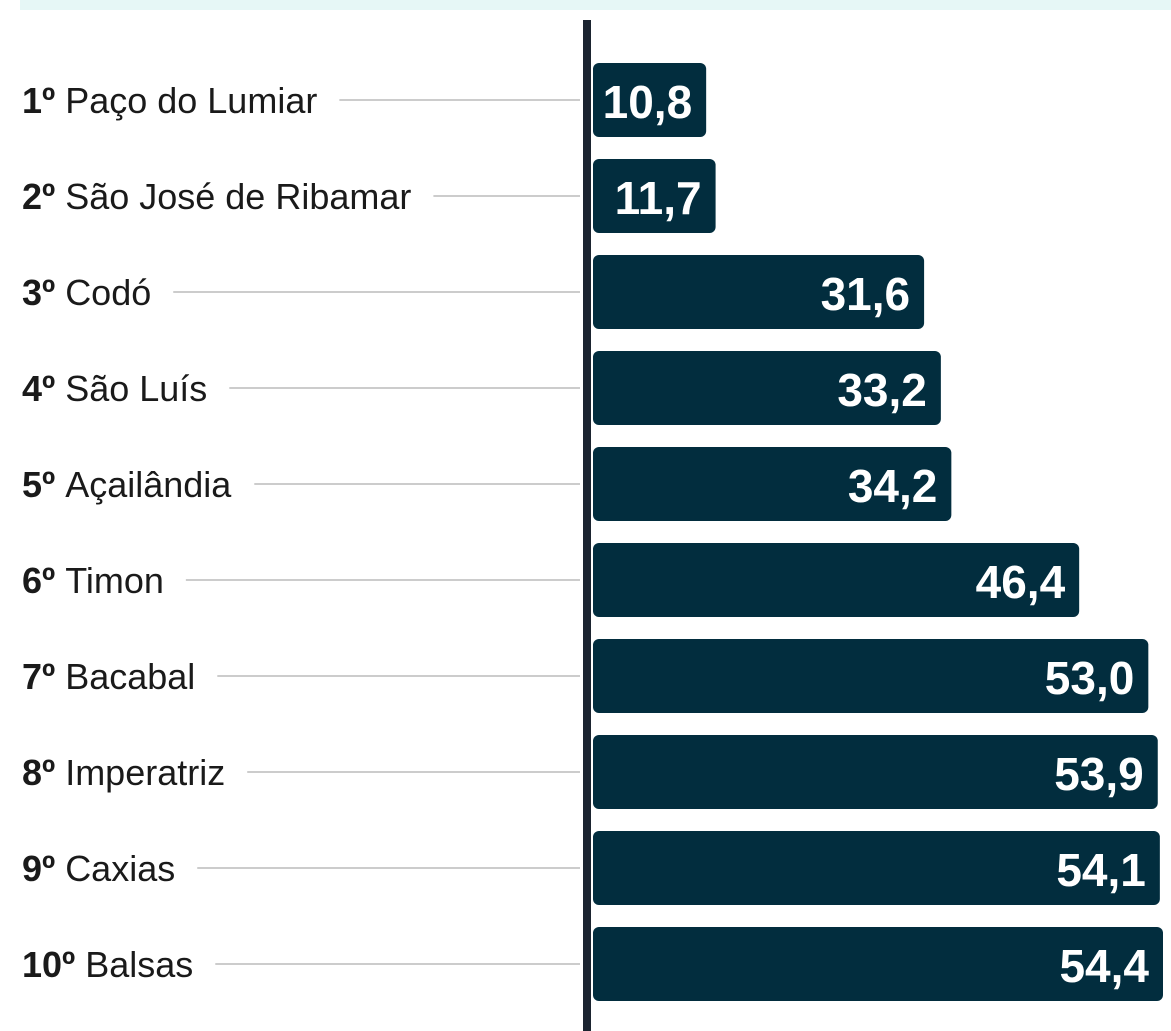  Describe the element at coordinates (108, 292) in the screenshot. I see `category-name: Codó` at that location.